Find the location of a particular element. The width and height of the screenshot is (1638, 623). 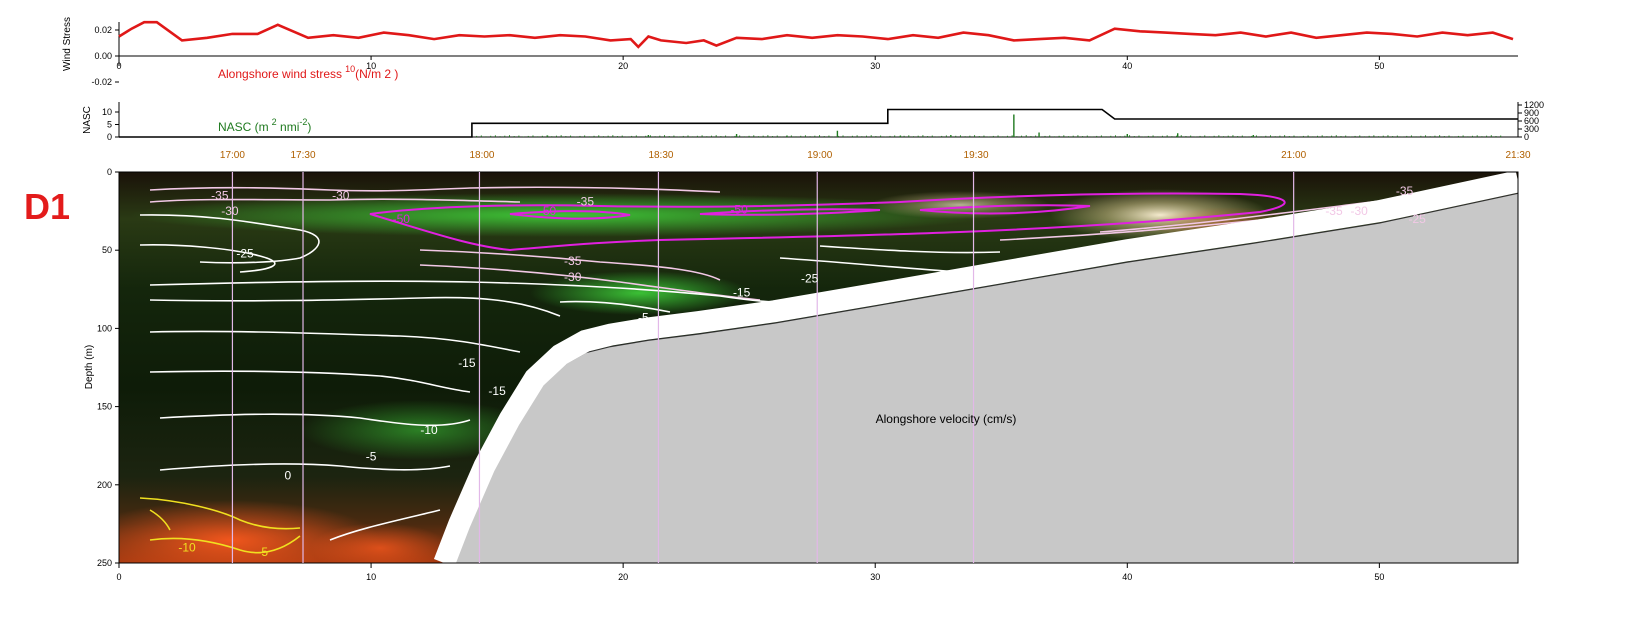

nasc-spikes is located at coordinates (986, 125).